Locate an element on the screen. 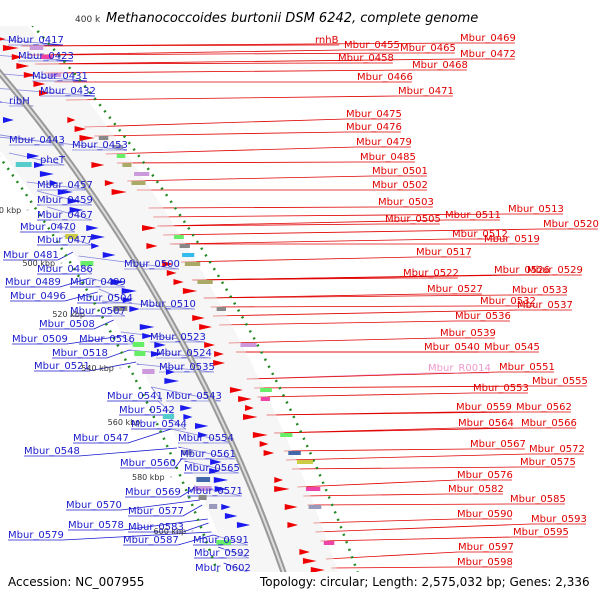 The image size is (600, 600). gene-label-left: Mbur_0499 is located at coordinates (98, 282).